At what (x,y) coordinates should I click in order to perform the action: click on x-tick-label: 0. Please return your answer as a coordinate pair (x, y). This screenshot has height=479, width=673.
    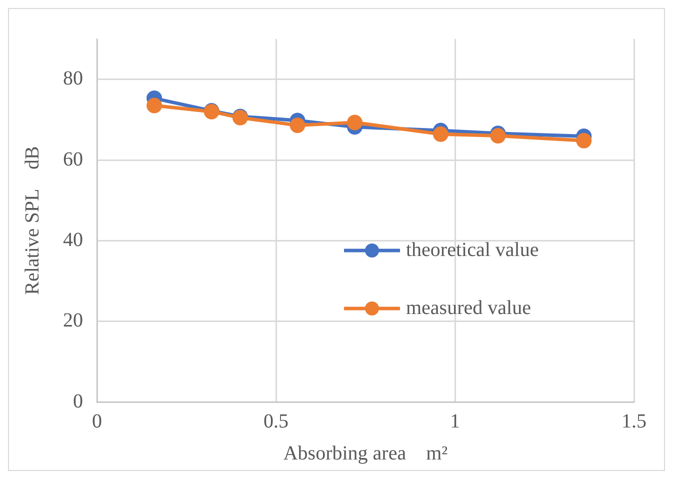
    Looking at the image, I should click on (97, 421).